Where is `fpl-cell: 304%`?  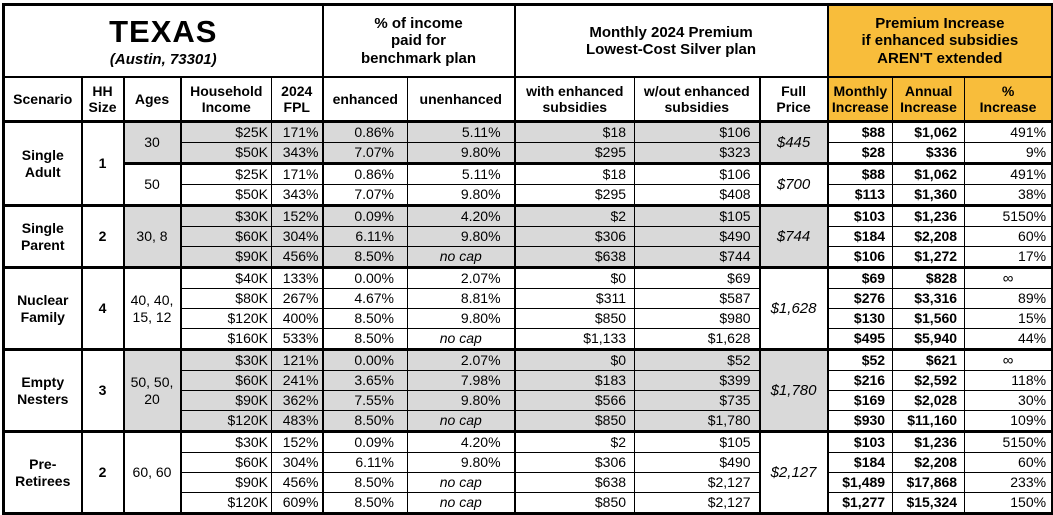
fpl-cell: 304% is located at coordinates (297, 462).